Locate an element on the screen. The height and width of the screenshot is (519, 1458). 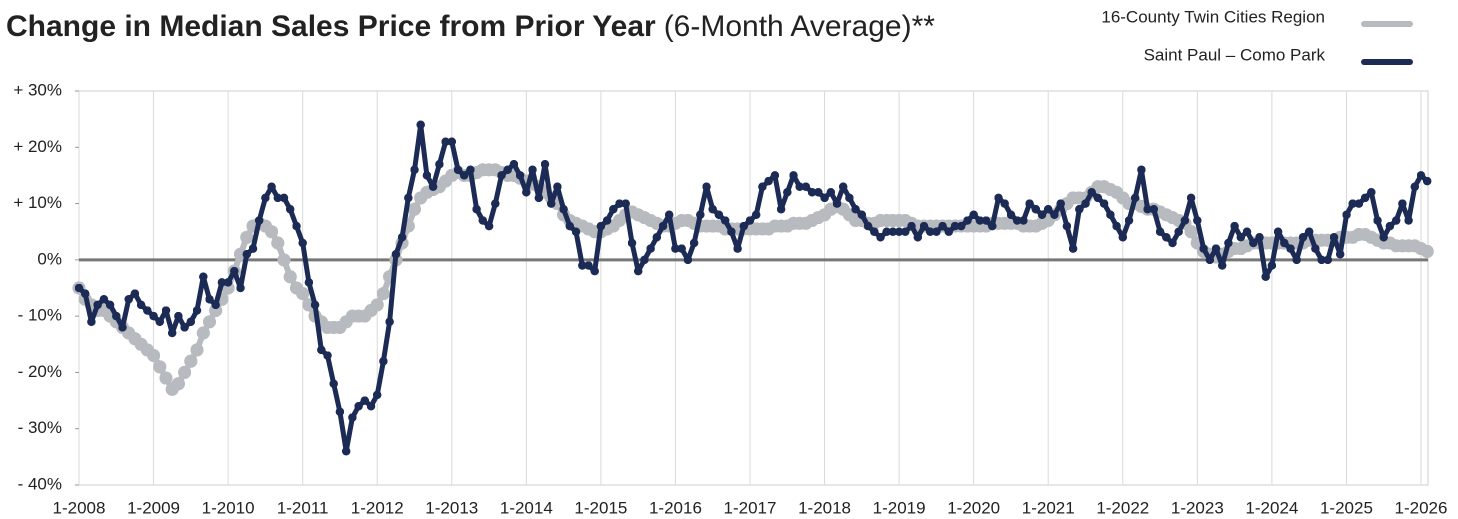
x-tick-label: 1-2009 is located at coordinates (153, 507).